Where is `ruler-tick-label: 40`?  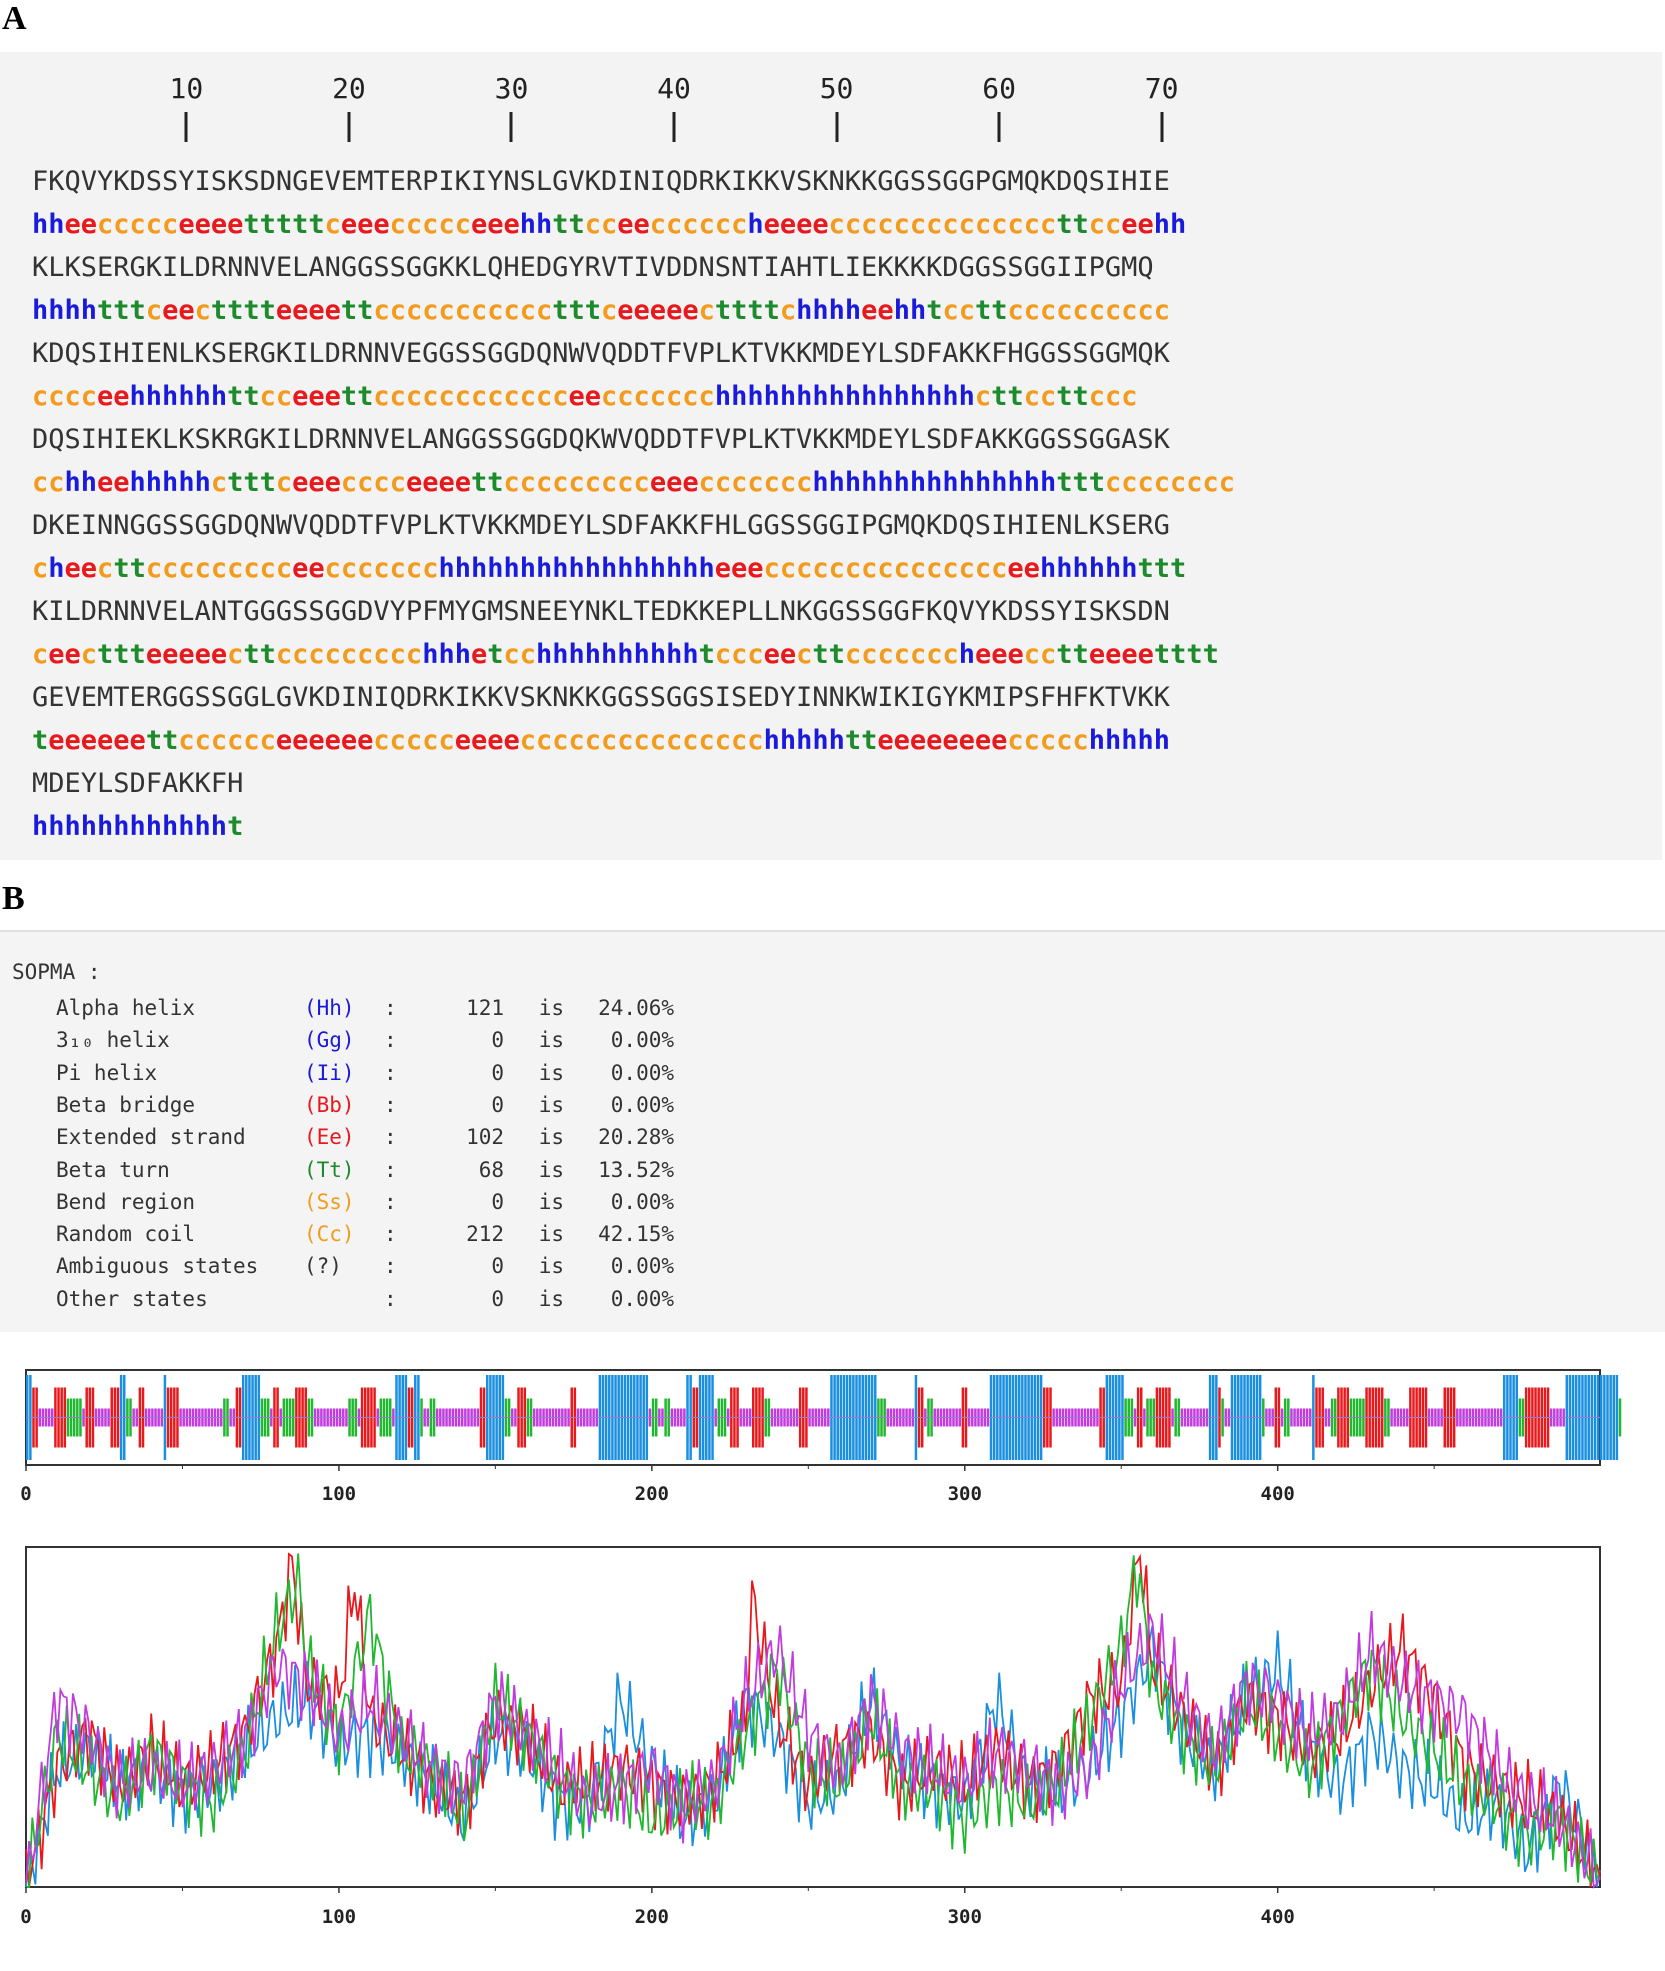
ruler-tick-label: 40 is located at coordinates (674, 88).